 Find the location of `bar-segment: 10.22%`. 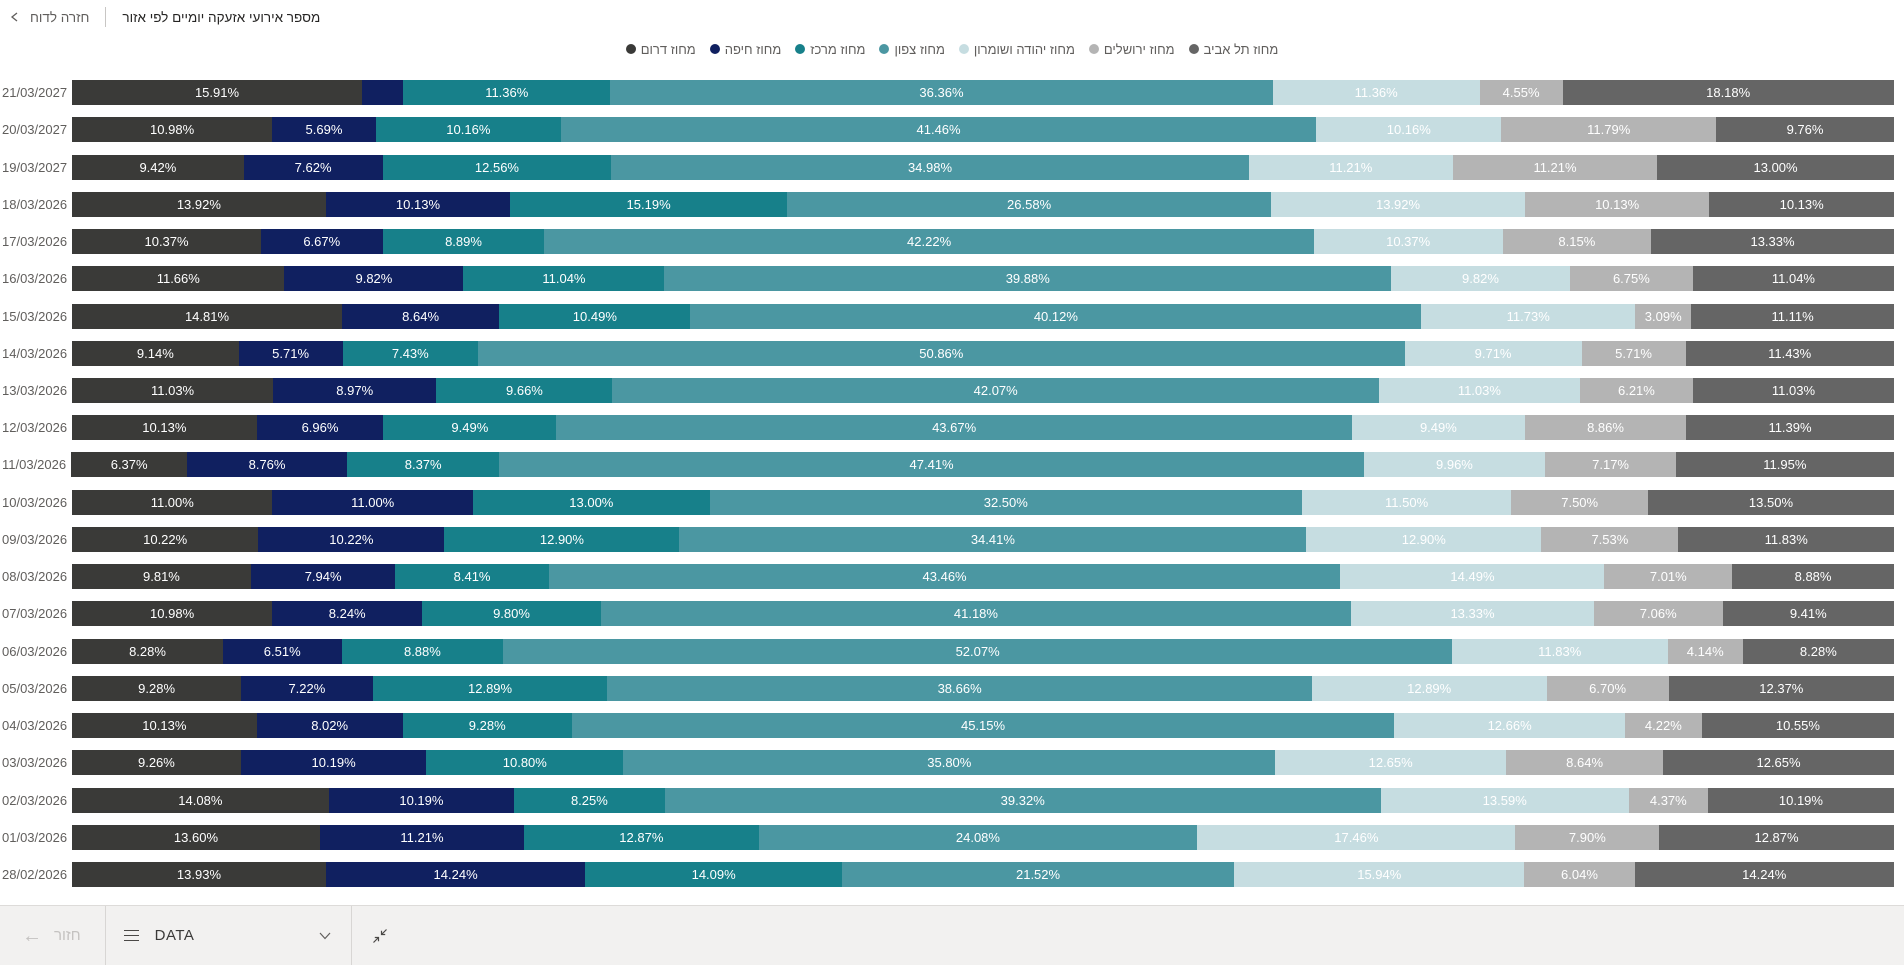

bar-segment: 10.22% is located at coordinates (351, 539).